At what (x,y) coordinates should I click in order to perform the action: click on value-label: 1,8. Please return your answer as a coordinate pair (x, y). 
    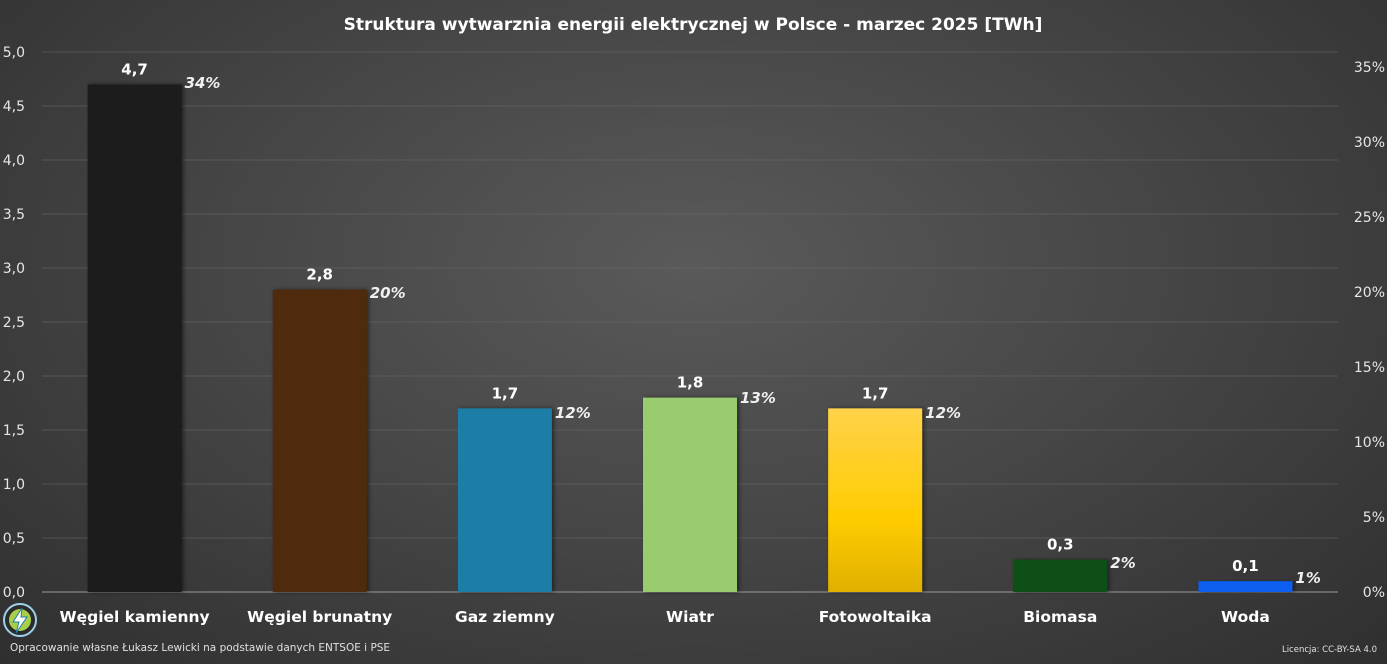
    Looking at the image, I should click on (690, 383).